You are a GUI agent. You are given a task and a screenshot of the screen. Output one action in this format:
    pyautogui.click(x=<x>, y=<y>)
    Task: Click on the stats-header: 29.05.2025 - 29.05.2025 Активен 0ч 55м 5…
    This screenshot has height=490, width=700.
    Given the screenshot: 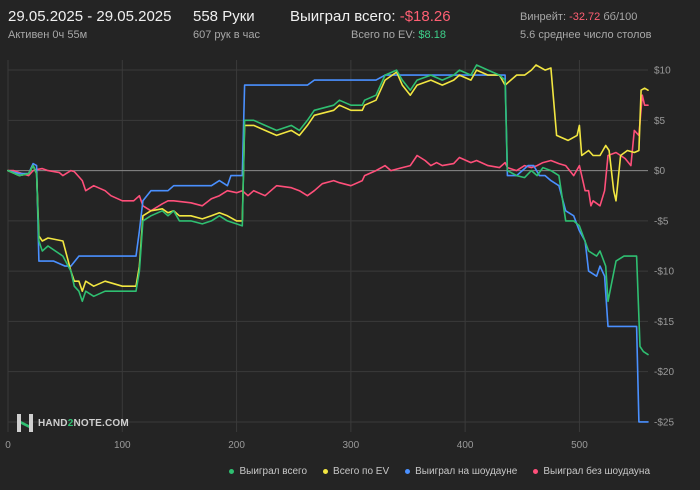 What is the action you would take?
    pyautogui.click(x=350, y=24)
    